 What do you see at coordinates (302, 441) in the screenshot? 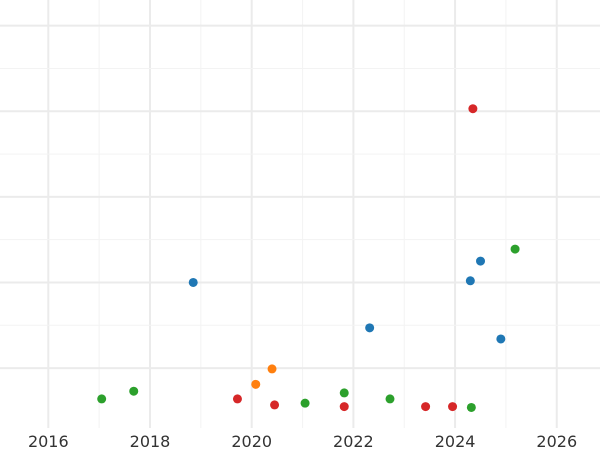
I see `x-axis-tick-labels: 2016 2018 2020 2022 2024 2026` at bounding box center [302, 441].